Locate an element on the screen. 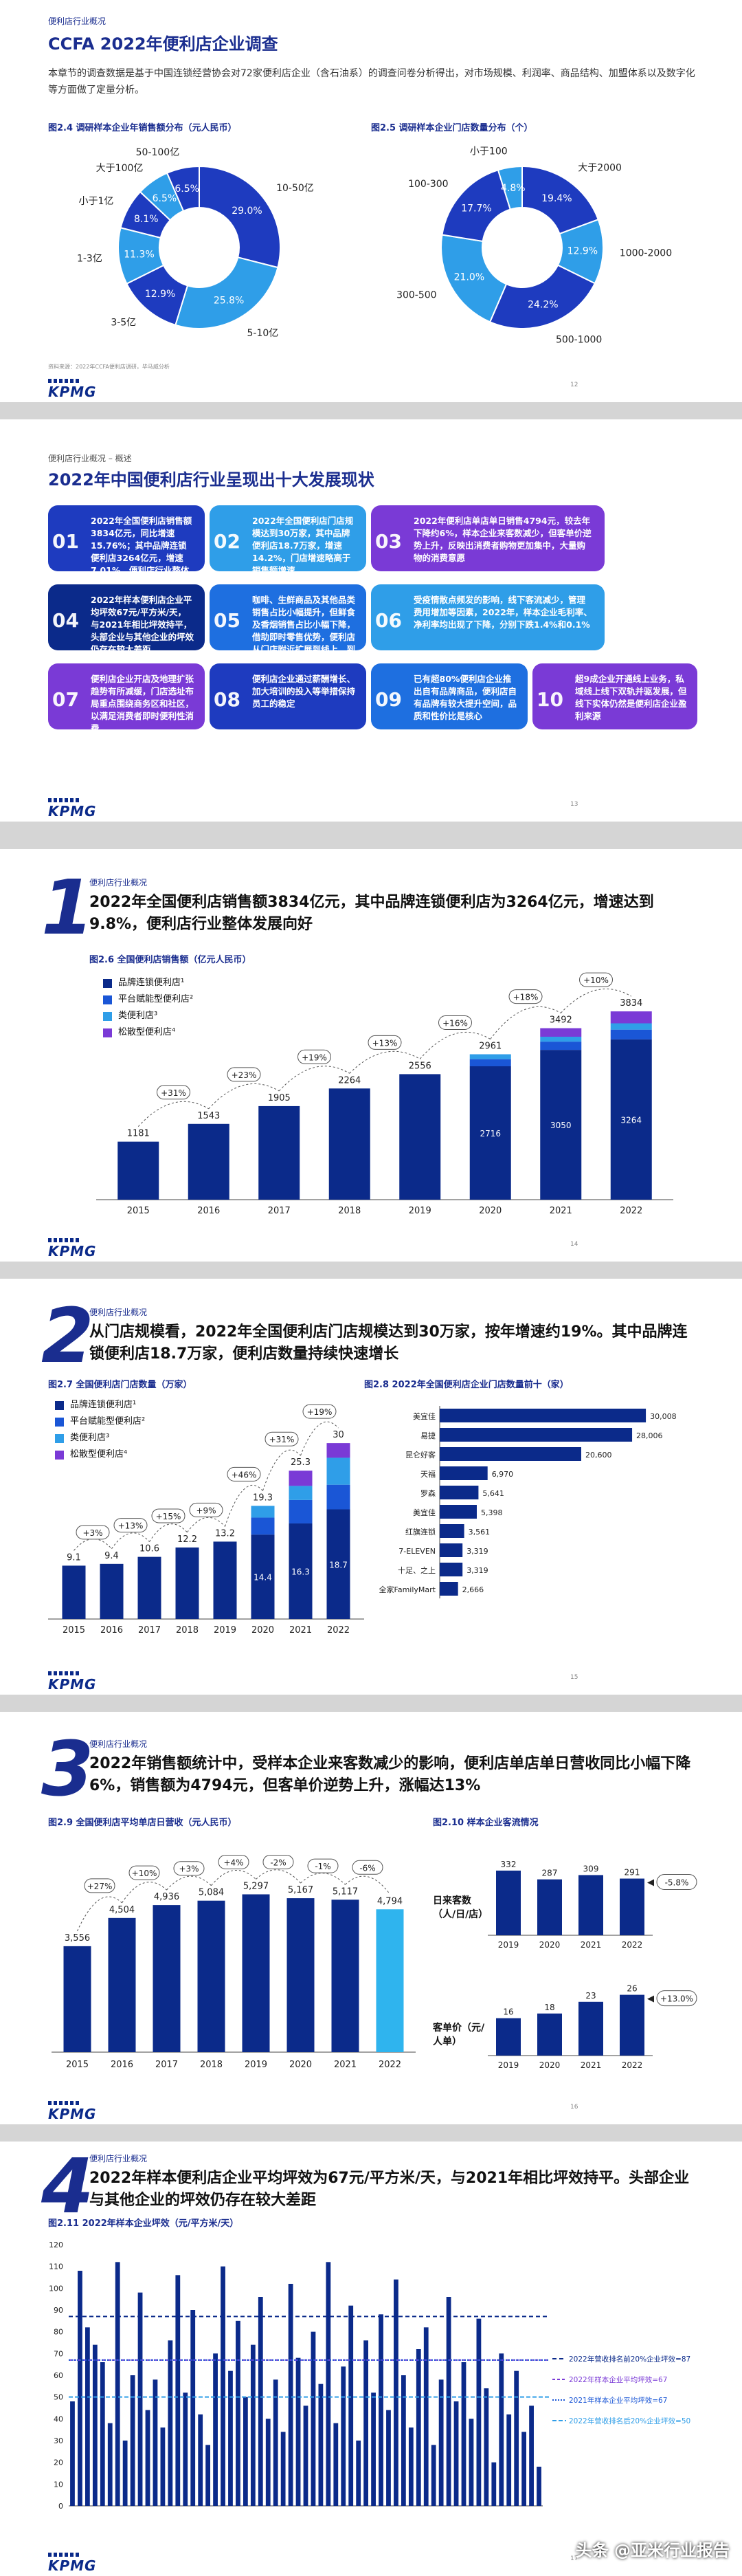 The width and height of the screenshot is (742, 2576). bar-value-label: 287 is located at coordinates (550, 1873).